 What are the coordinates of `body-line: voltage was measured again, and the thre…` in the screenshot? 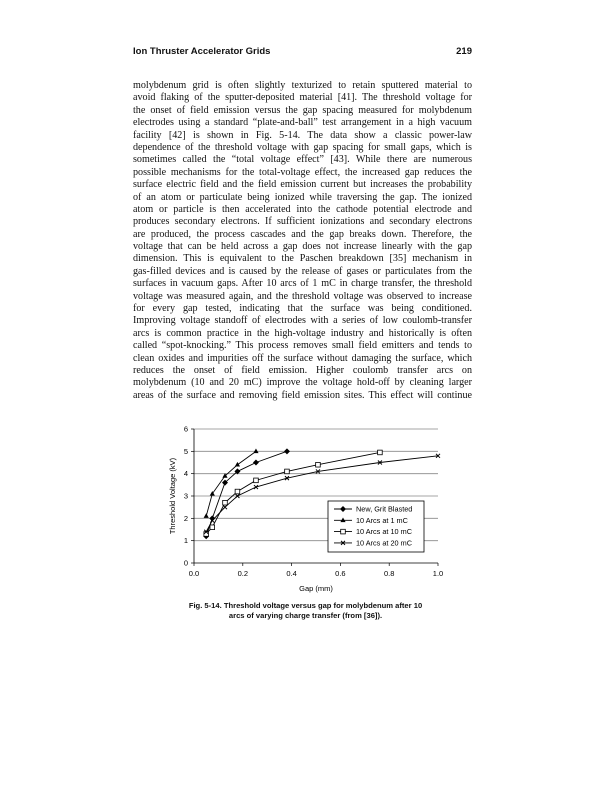 It's located at (302, 296).